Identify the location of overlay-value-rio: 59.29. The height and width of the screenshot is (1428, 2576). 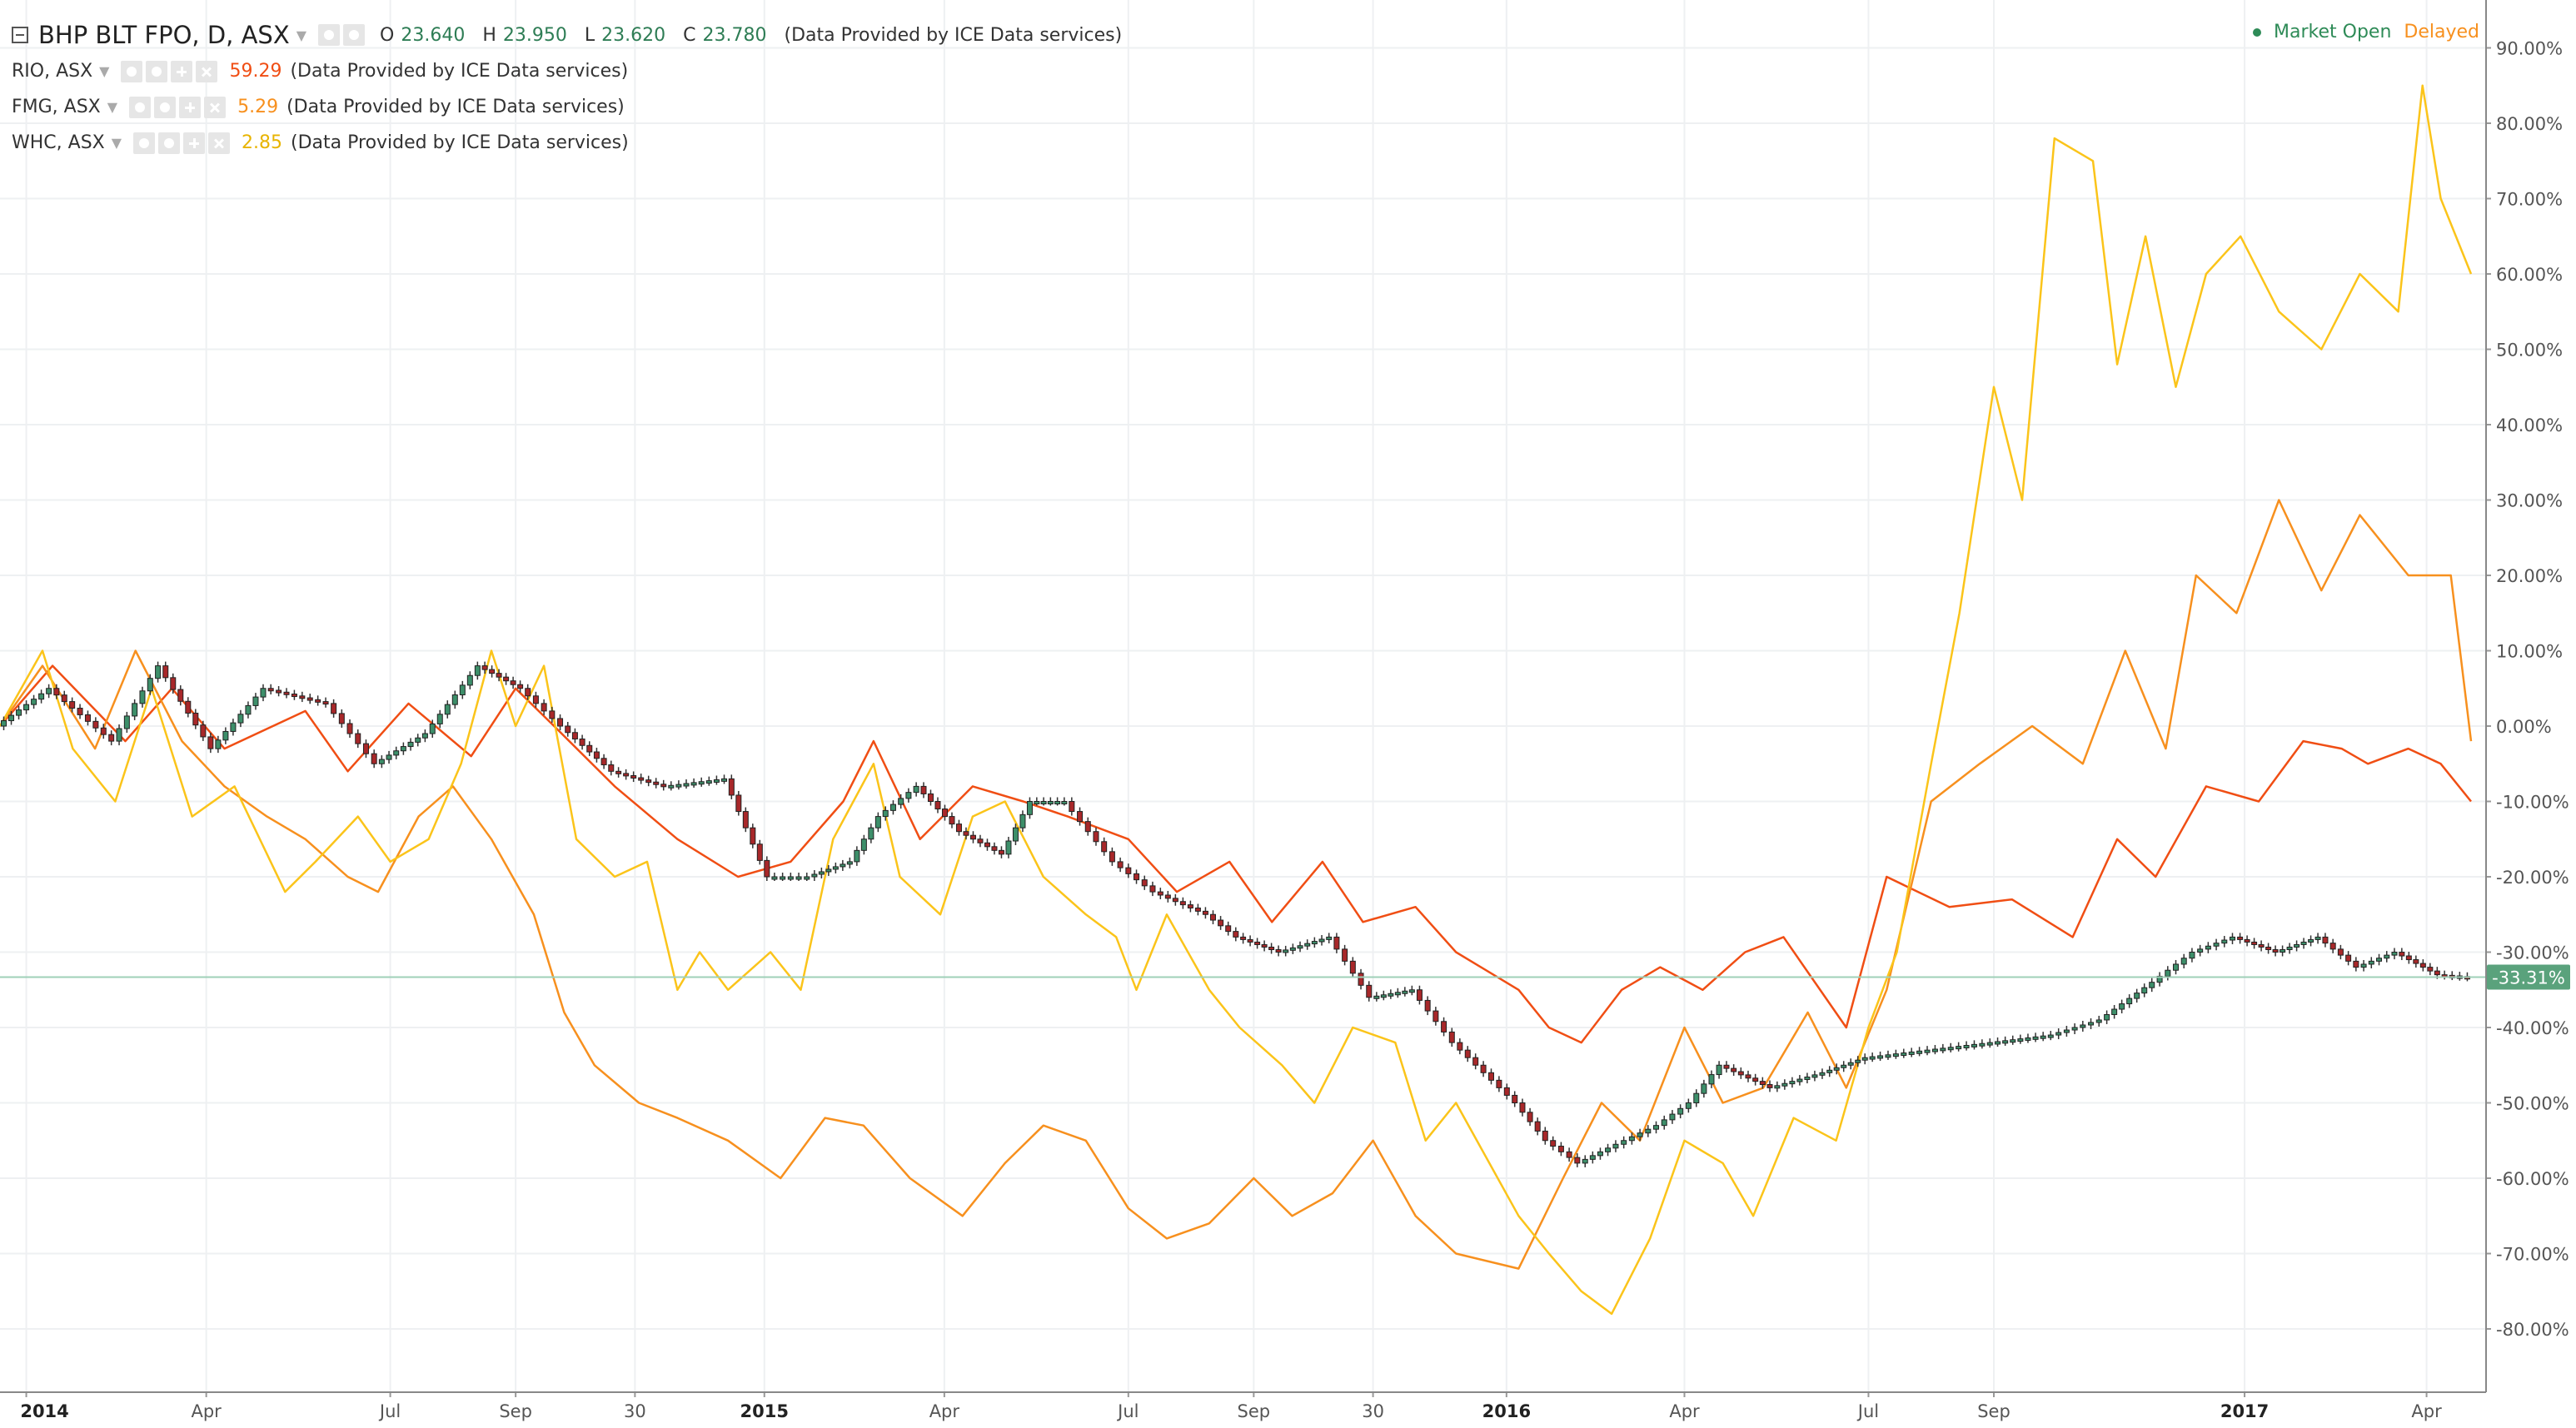
(255, 71).